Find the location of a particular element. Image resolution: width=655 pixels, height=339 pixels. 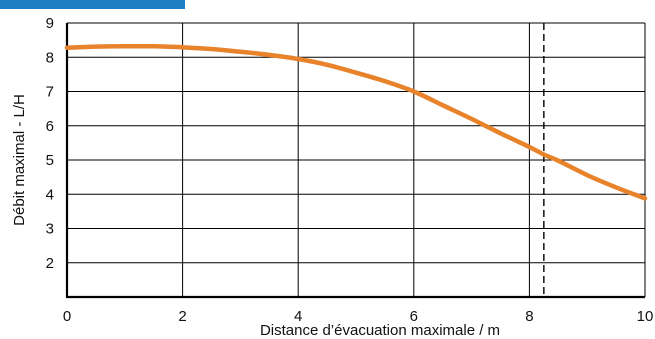

x-axis-title: Distance d’évacuation maximale / m is located at coordinates (380, 330).